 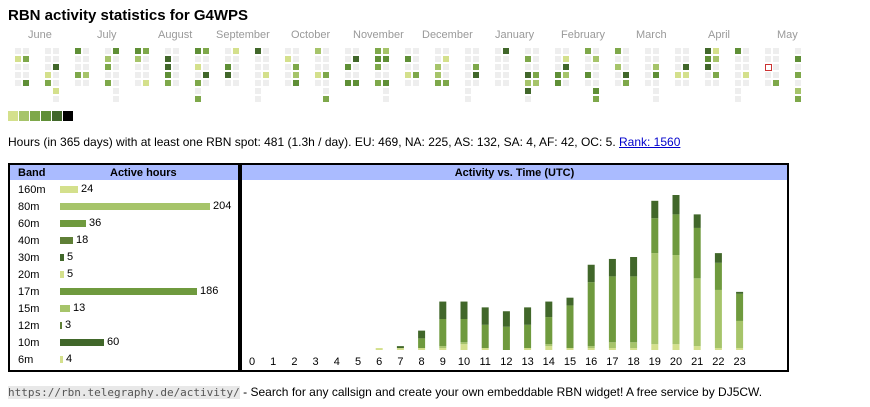 I want to click on band-bar, so click(x=62, y=257).